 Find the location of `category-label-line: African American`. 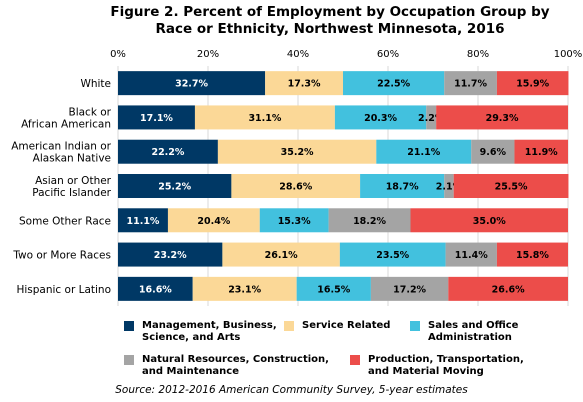

category-label-line: African American is located at coordinates (66, 124).